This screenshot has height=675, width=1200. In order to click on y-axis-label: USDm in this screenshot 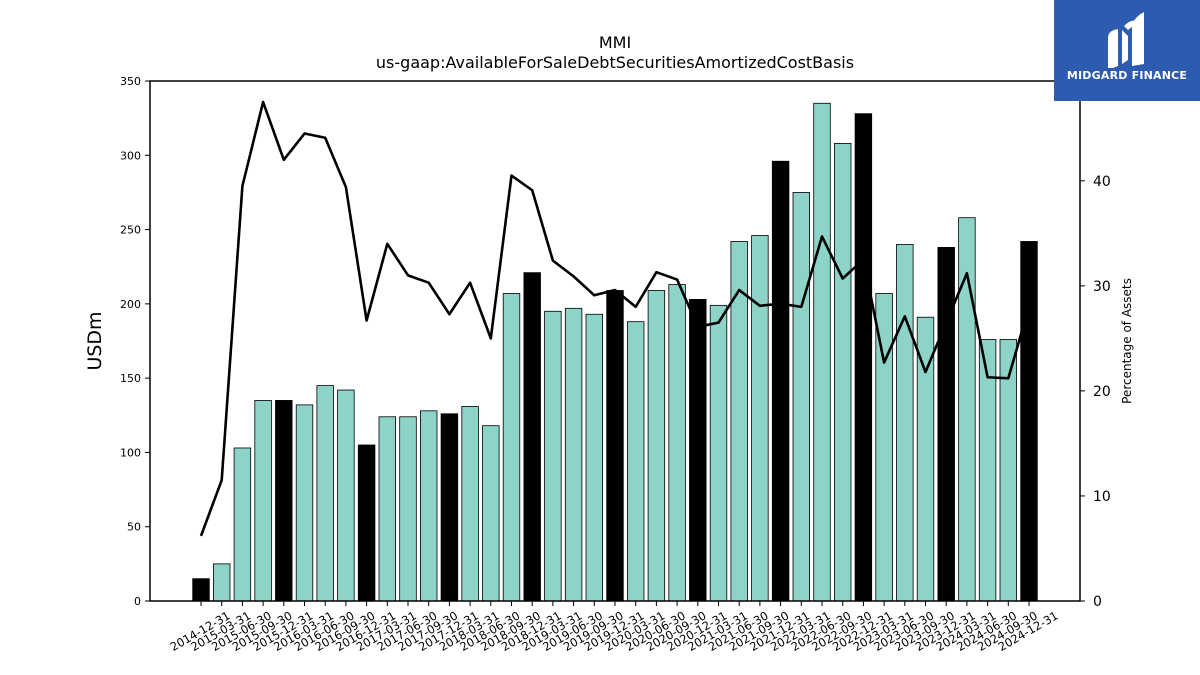, I will do `click(95, 340)`.